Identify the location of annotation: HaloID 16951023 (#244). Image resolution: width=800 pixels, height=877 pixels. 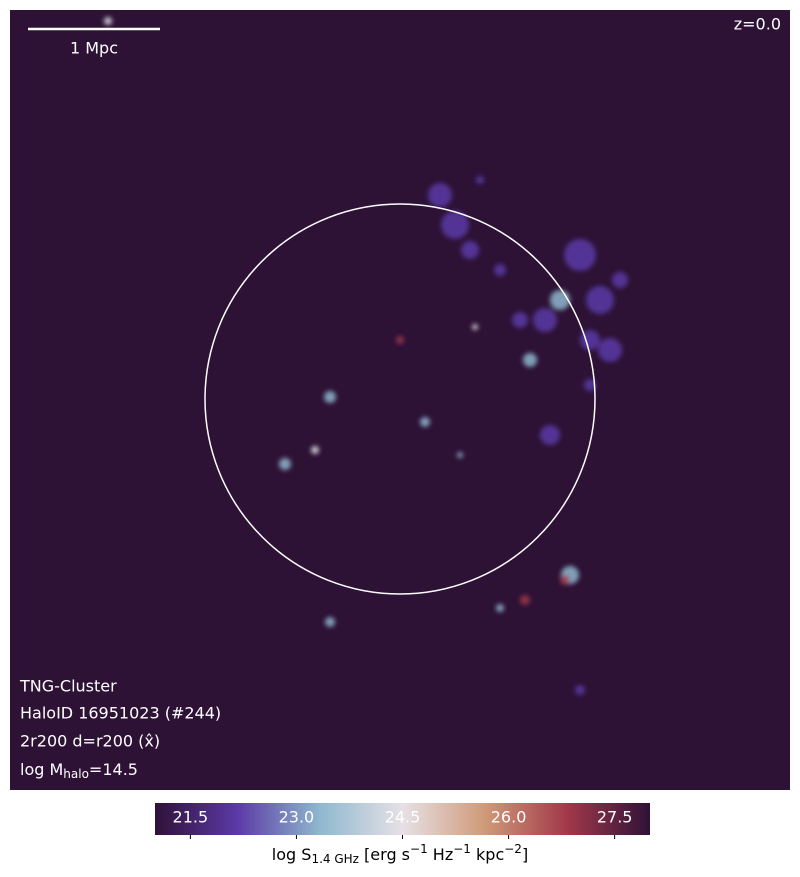
(120, 713).